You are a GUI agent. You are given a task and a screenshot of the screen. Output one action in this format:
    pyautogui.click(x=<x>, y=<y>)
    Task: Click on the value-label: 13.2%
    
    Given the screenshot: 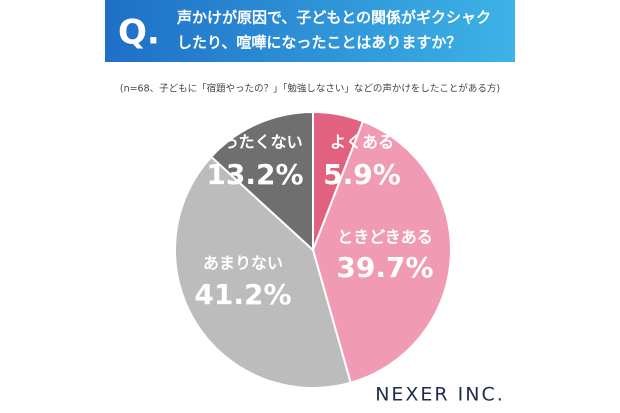 What is the action you would take?
    pyautogui.click(x=254, y=174)
    